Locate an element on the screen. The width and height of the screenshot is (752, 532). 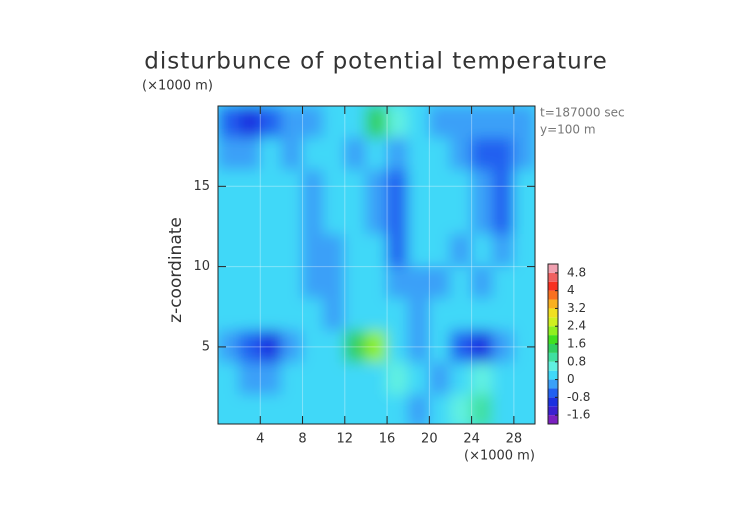
x-tick-label: 28 is located at coordinates (514, 439).